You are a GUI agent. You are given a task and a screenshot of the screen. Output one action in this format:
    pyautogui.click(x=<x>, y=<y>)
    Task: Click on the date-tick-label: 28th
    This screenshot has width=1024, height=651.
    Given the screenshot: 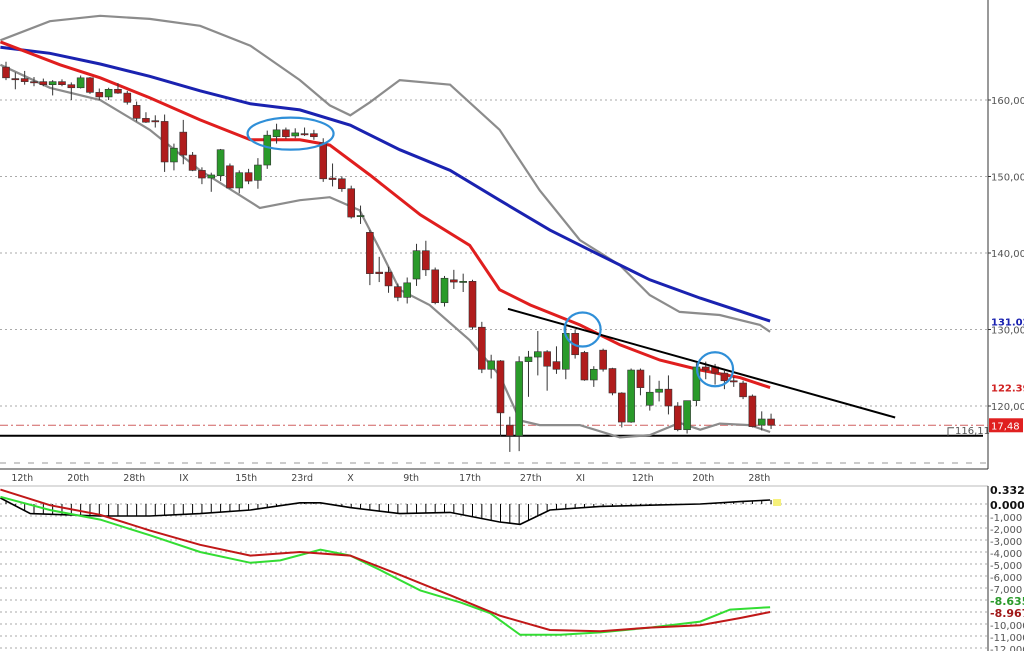 What is the action you would take?
    pyautogui.click(x=759, y=478)
    